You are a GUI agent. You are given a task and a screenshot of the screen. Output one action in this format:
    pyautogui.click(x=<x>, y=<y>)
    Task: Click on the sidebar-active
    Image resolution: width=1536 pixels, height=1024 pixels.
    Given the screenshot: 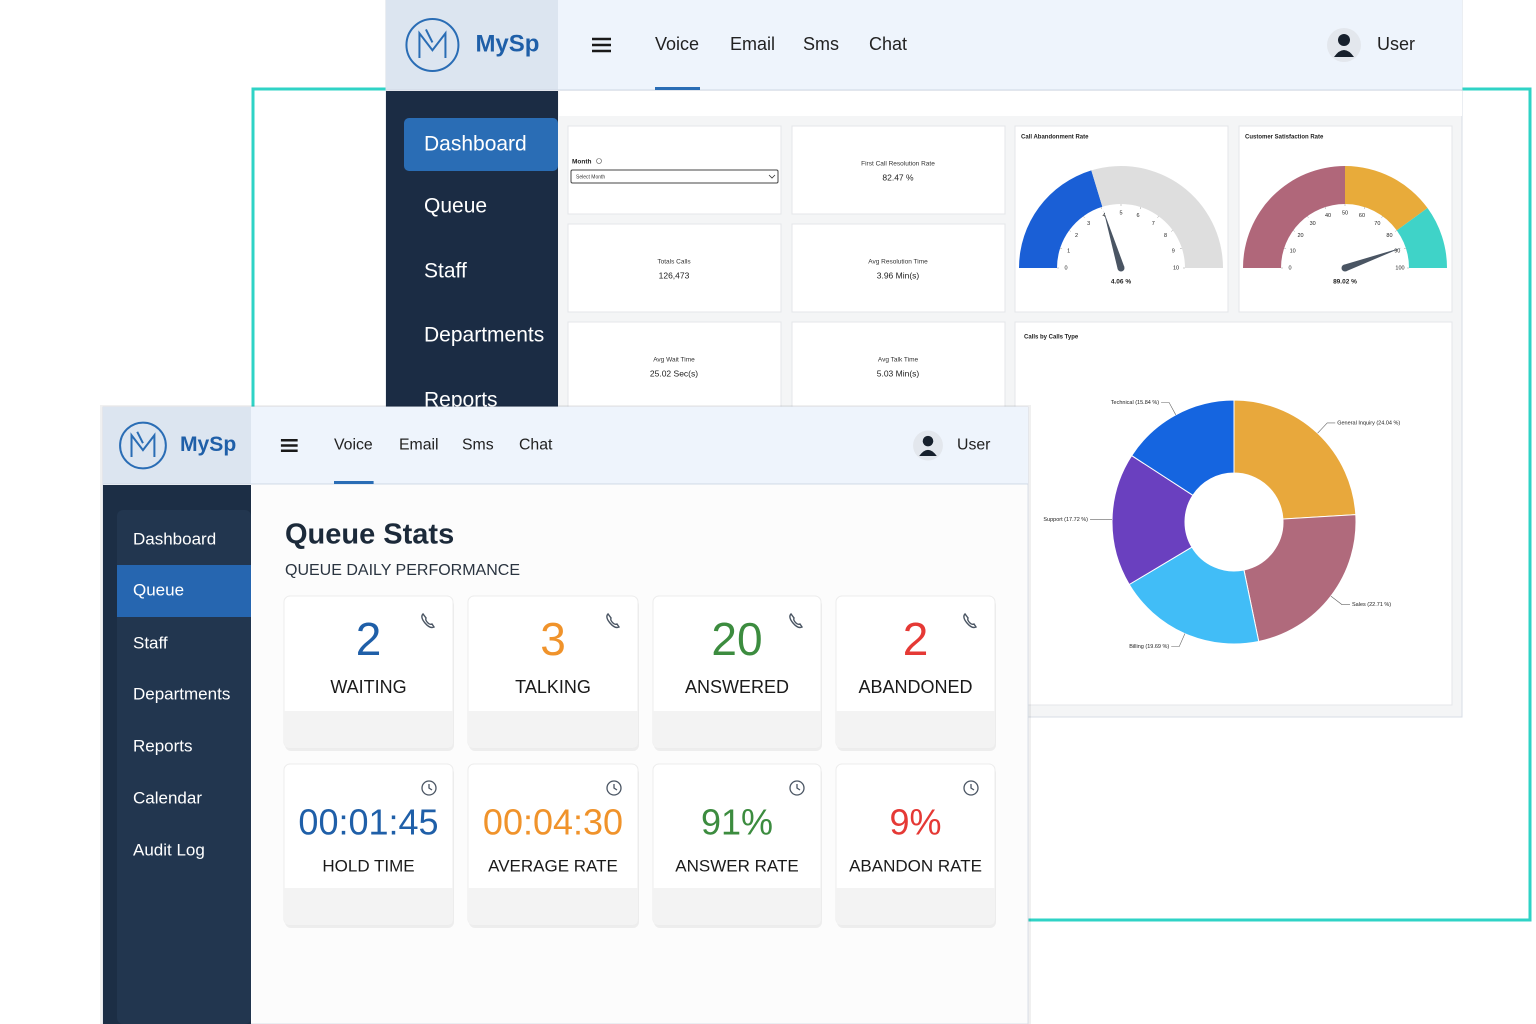 What is the action you would take?
    pyautogui.click(x=184, y=591)
    